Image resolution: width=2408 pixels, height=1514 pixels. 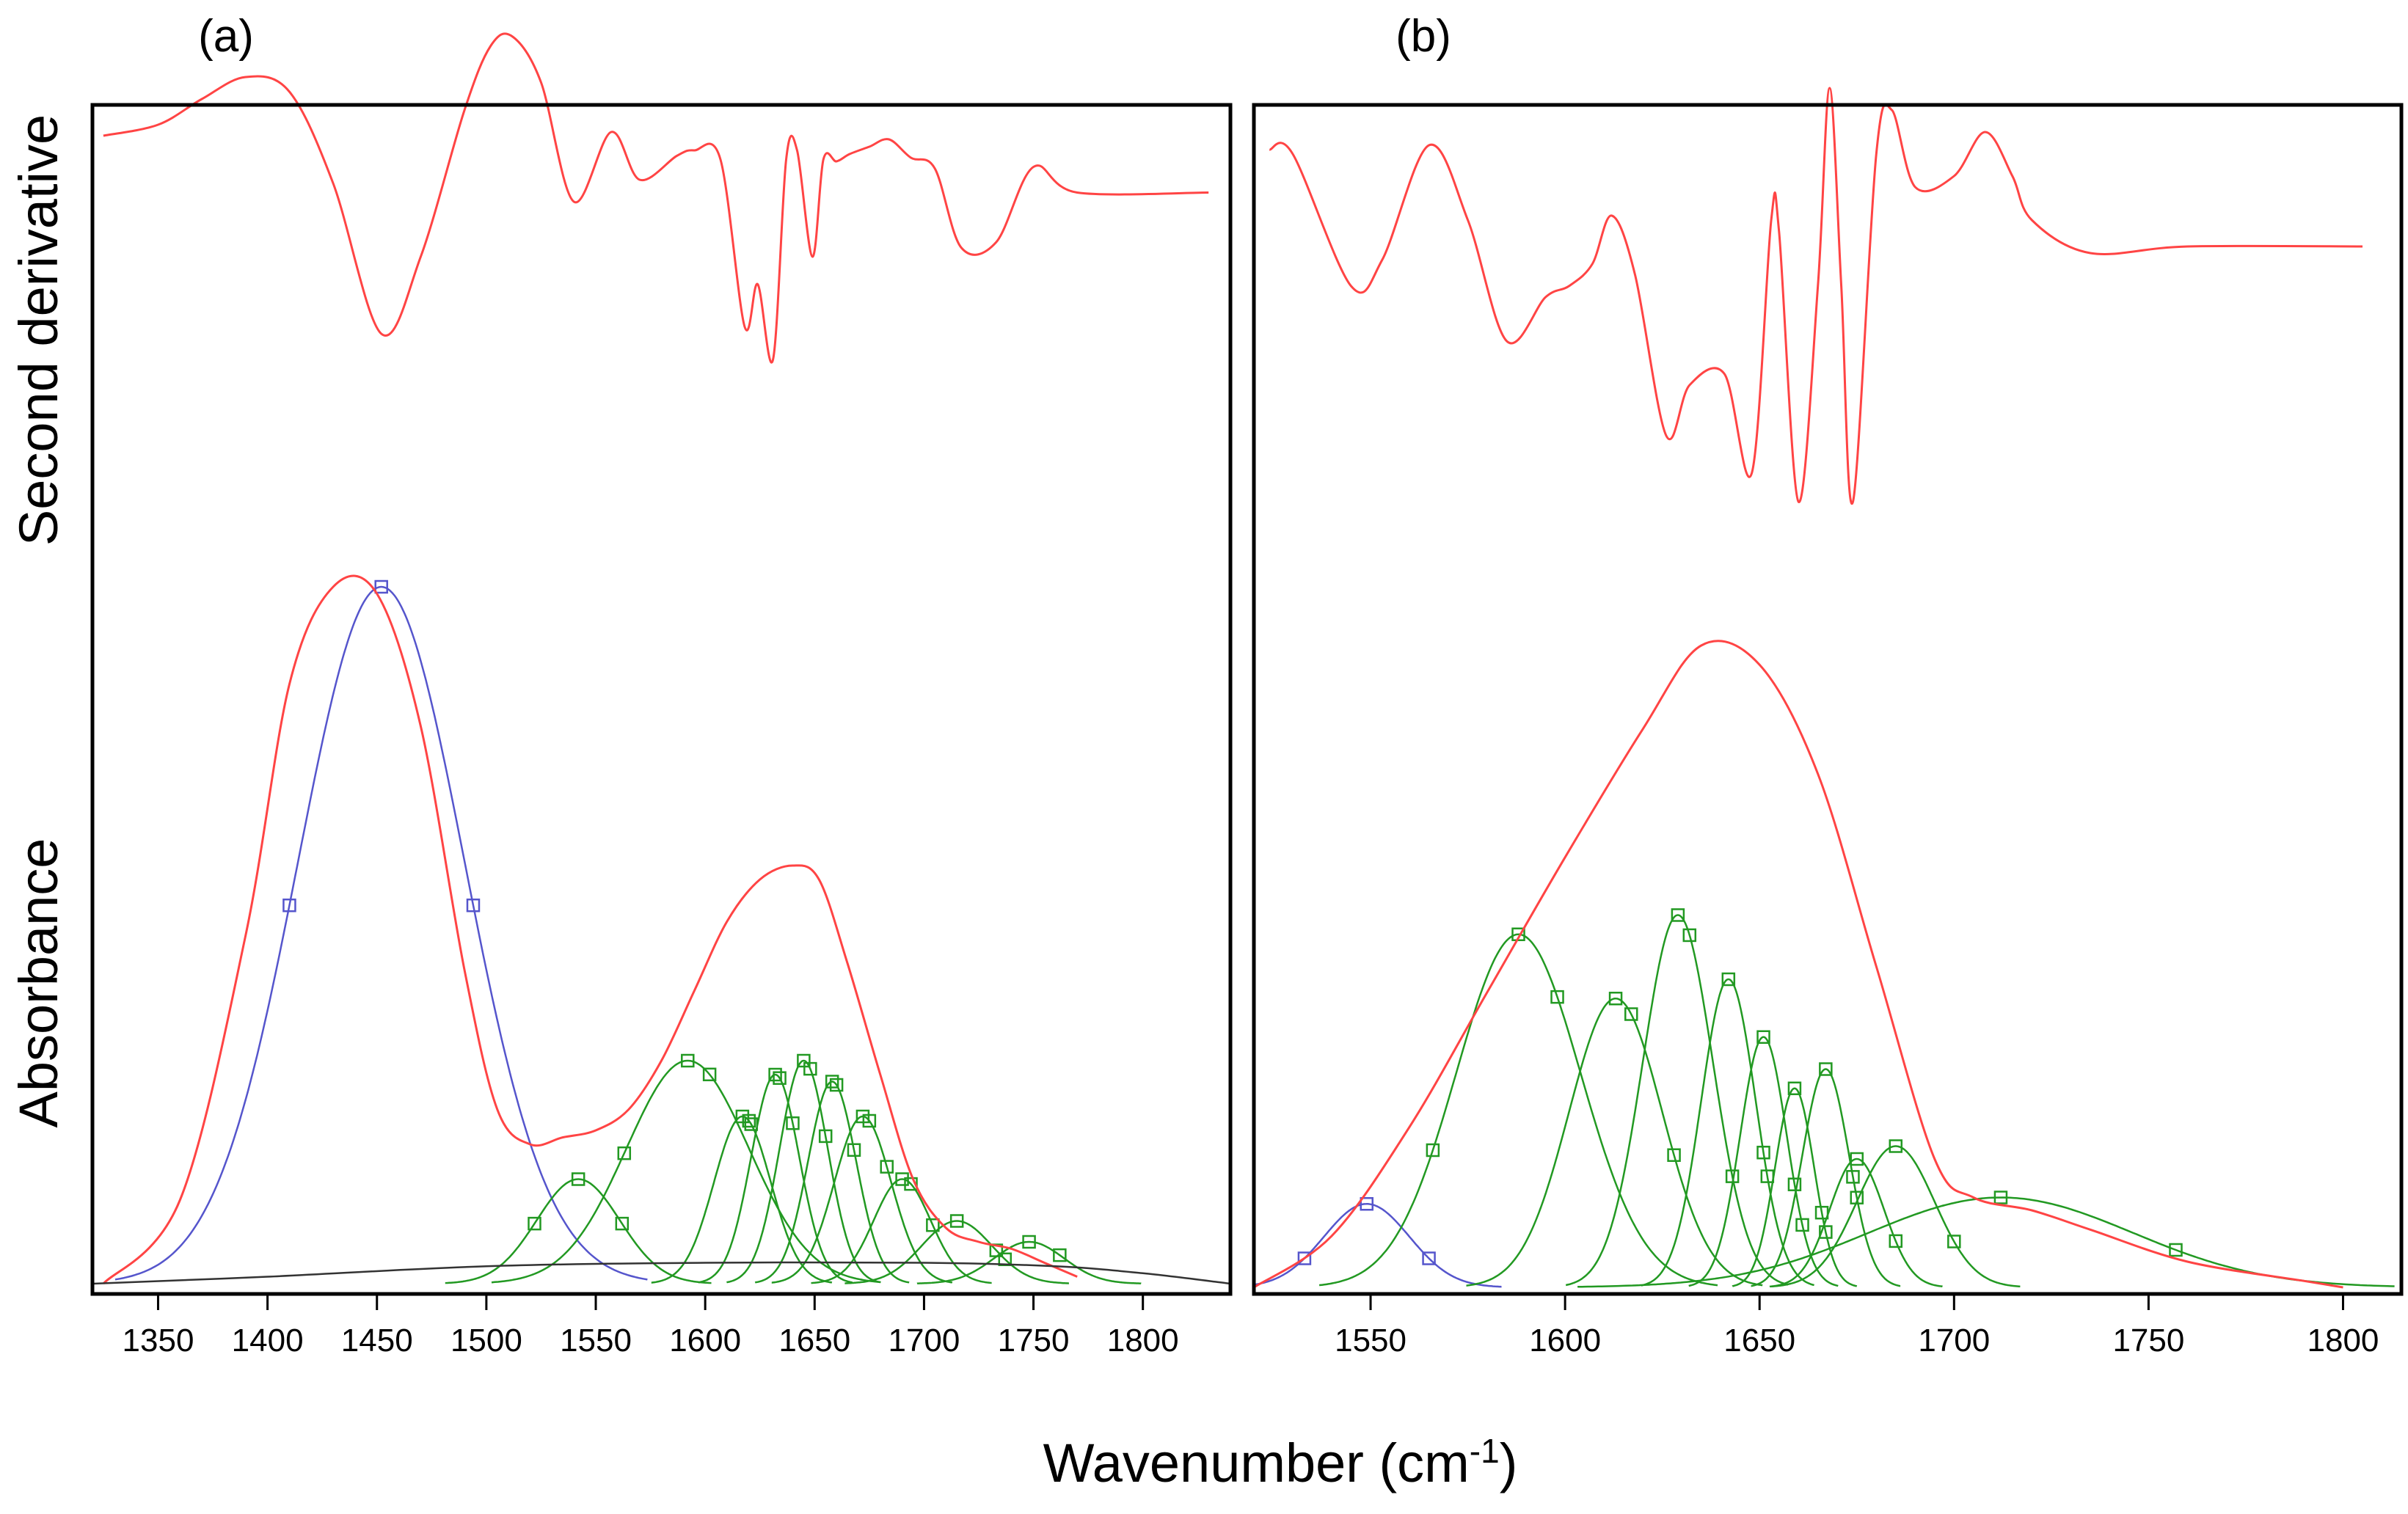 What do you see at coordinates (486, 1340) in the screenshot?
I see `x-tick-label: 1500` at bounding box center [486, 1340].